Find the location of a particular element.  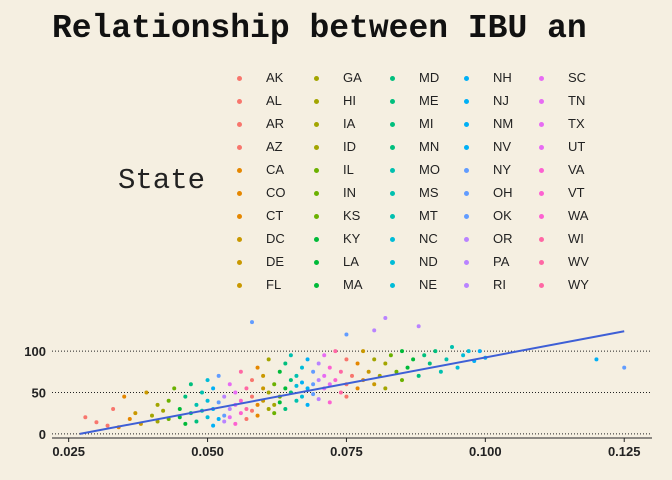

y-tick-label: 0 is located at coordinates (42, 434).